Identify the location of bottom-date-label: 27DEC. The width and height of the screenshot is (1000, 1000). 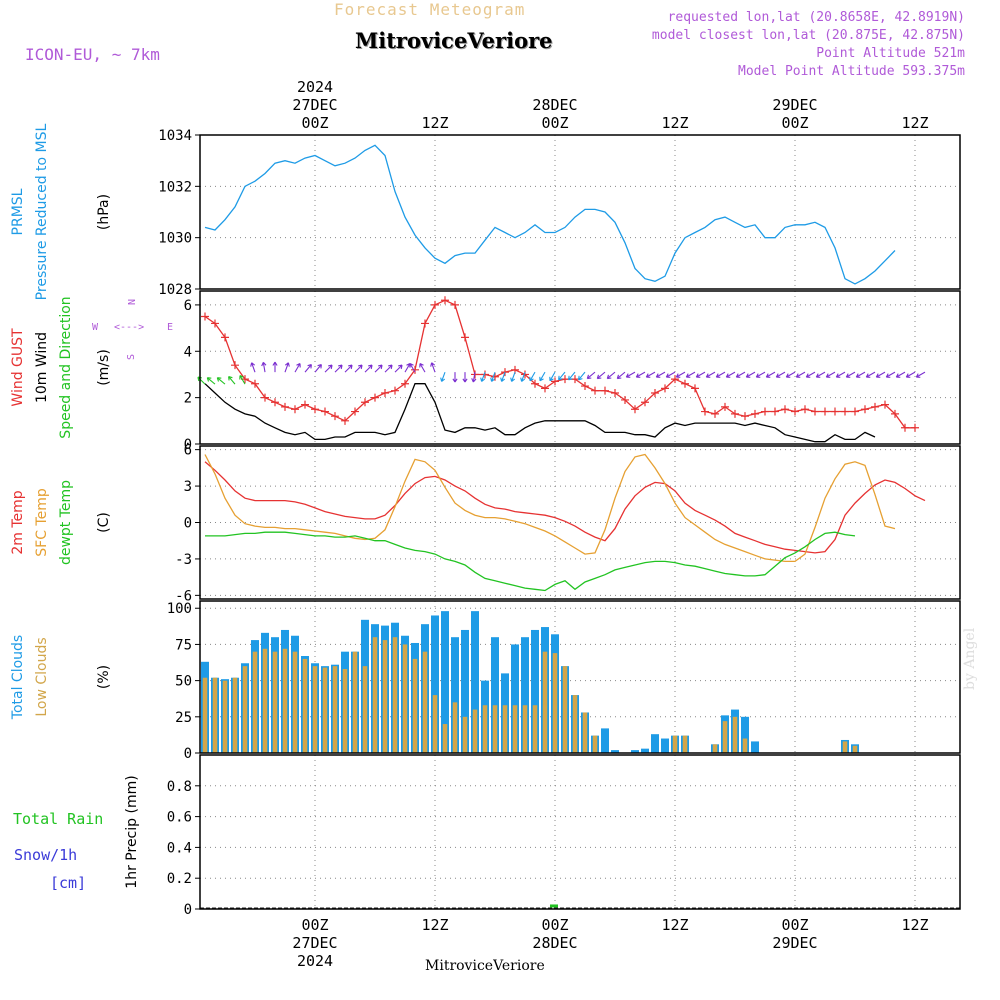
(314, 943).